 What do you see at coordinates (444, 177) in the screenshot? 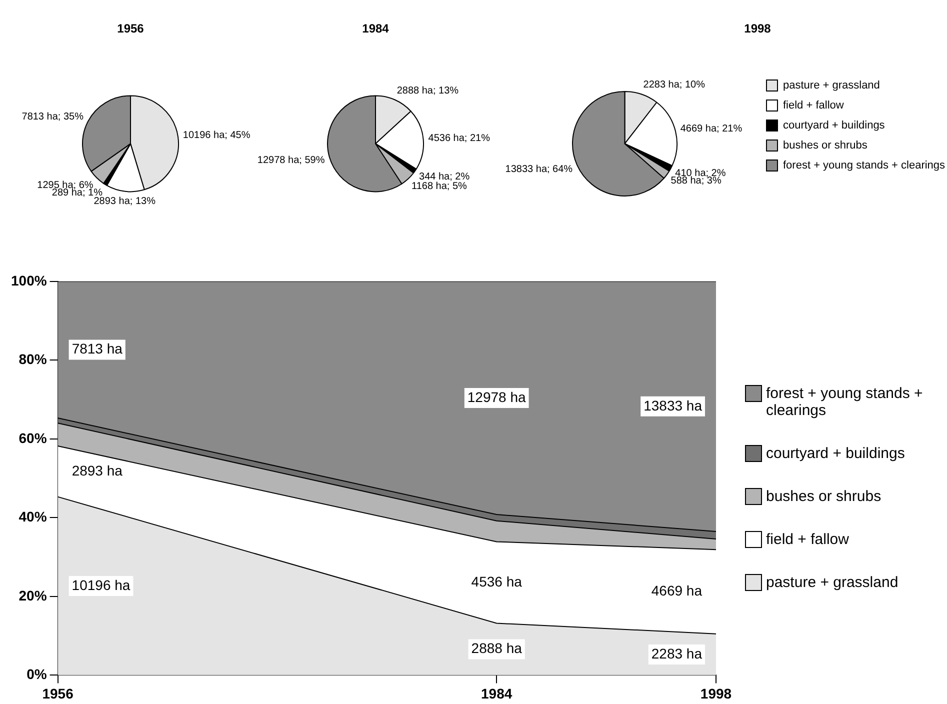
I see `data-label: 344 ha; 2%` at bounding box center [444, 177].